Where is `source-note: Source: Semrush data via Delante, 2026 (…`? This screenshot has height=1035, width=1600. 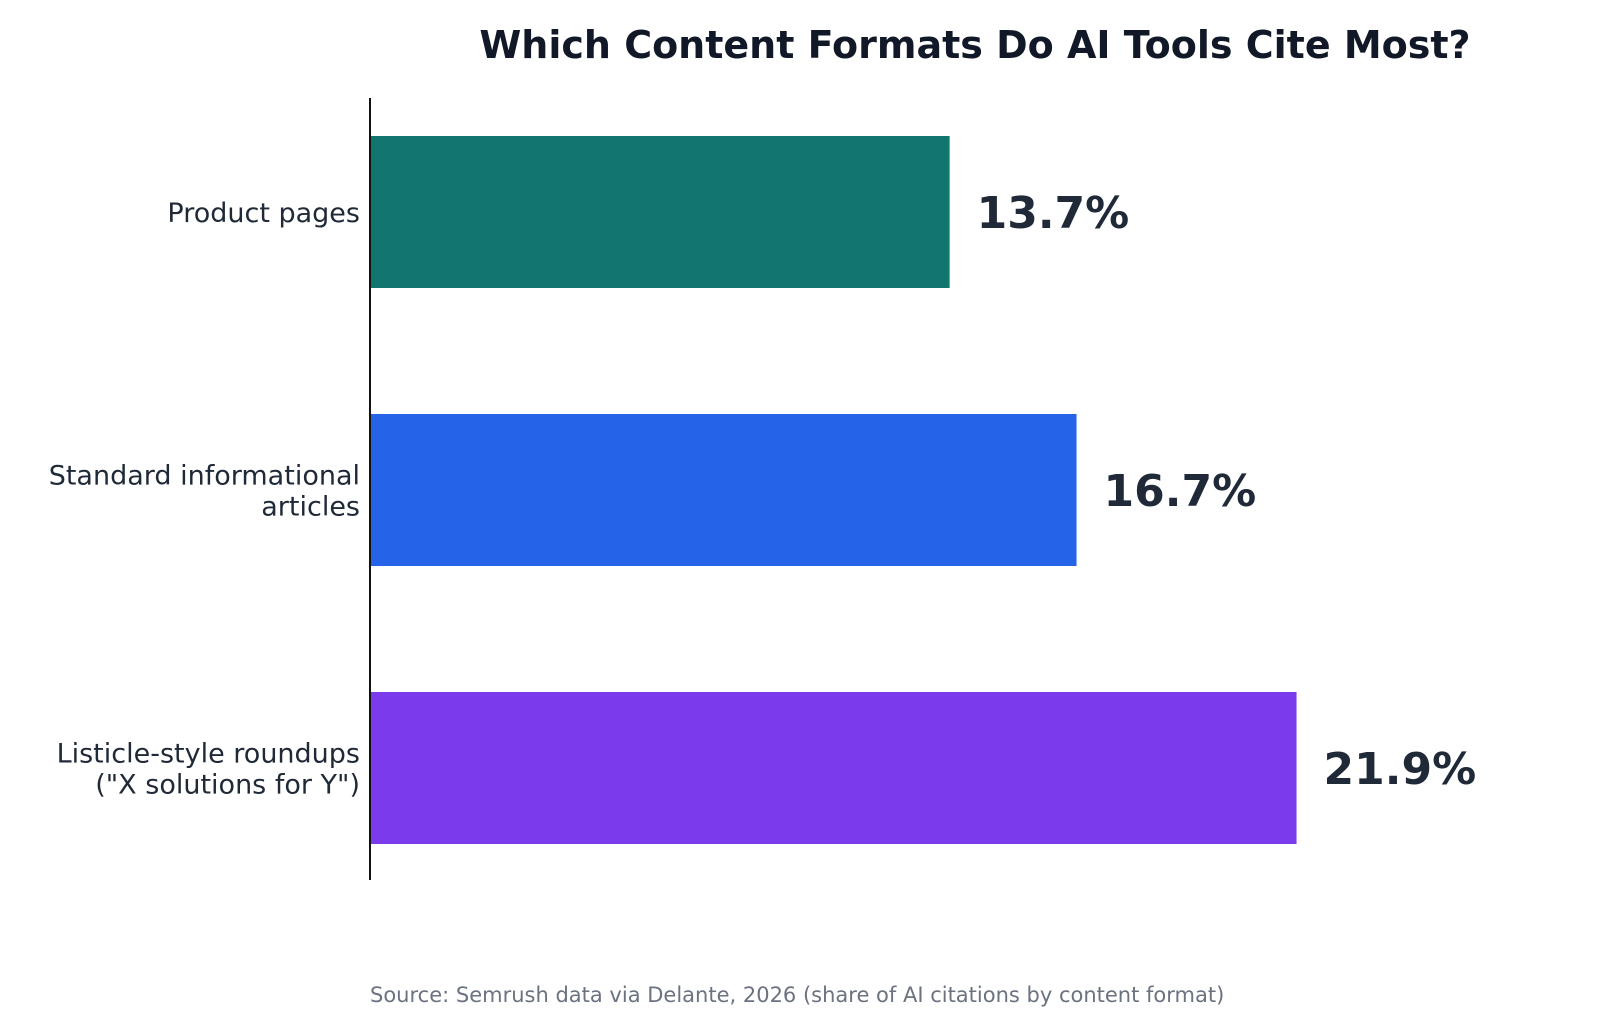
source-note: Source: Semrush data via Delante, 2026 (… is located at coordinates (797, 995).